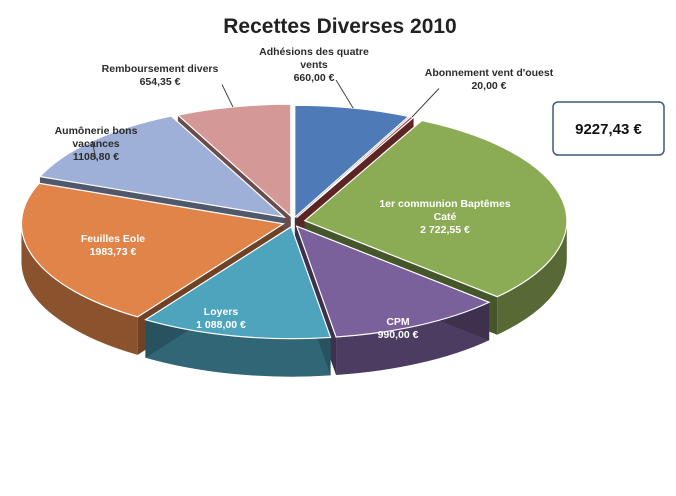 The width and height of the screenshot is (676, 496). What do you see at coordinates (113, 245) in the screenshot?
I see `slice-label-5: Feuilles Eole 1983,73 €` at bounding box center [113, 245].